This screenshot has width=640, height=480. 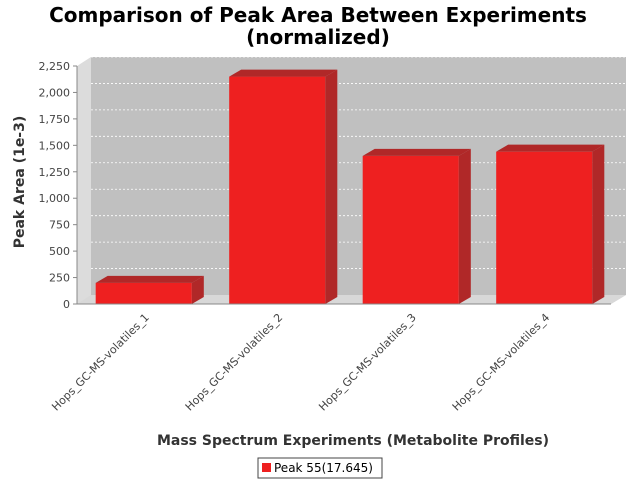 I want to click on legend-swatch, so click(x=266, y=467).